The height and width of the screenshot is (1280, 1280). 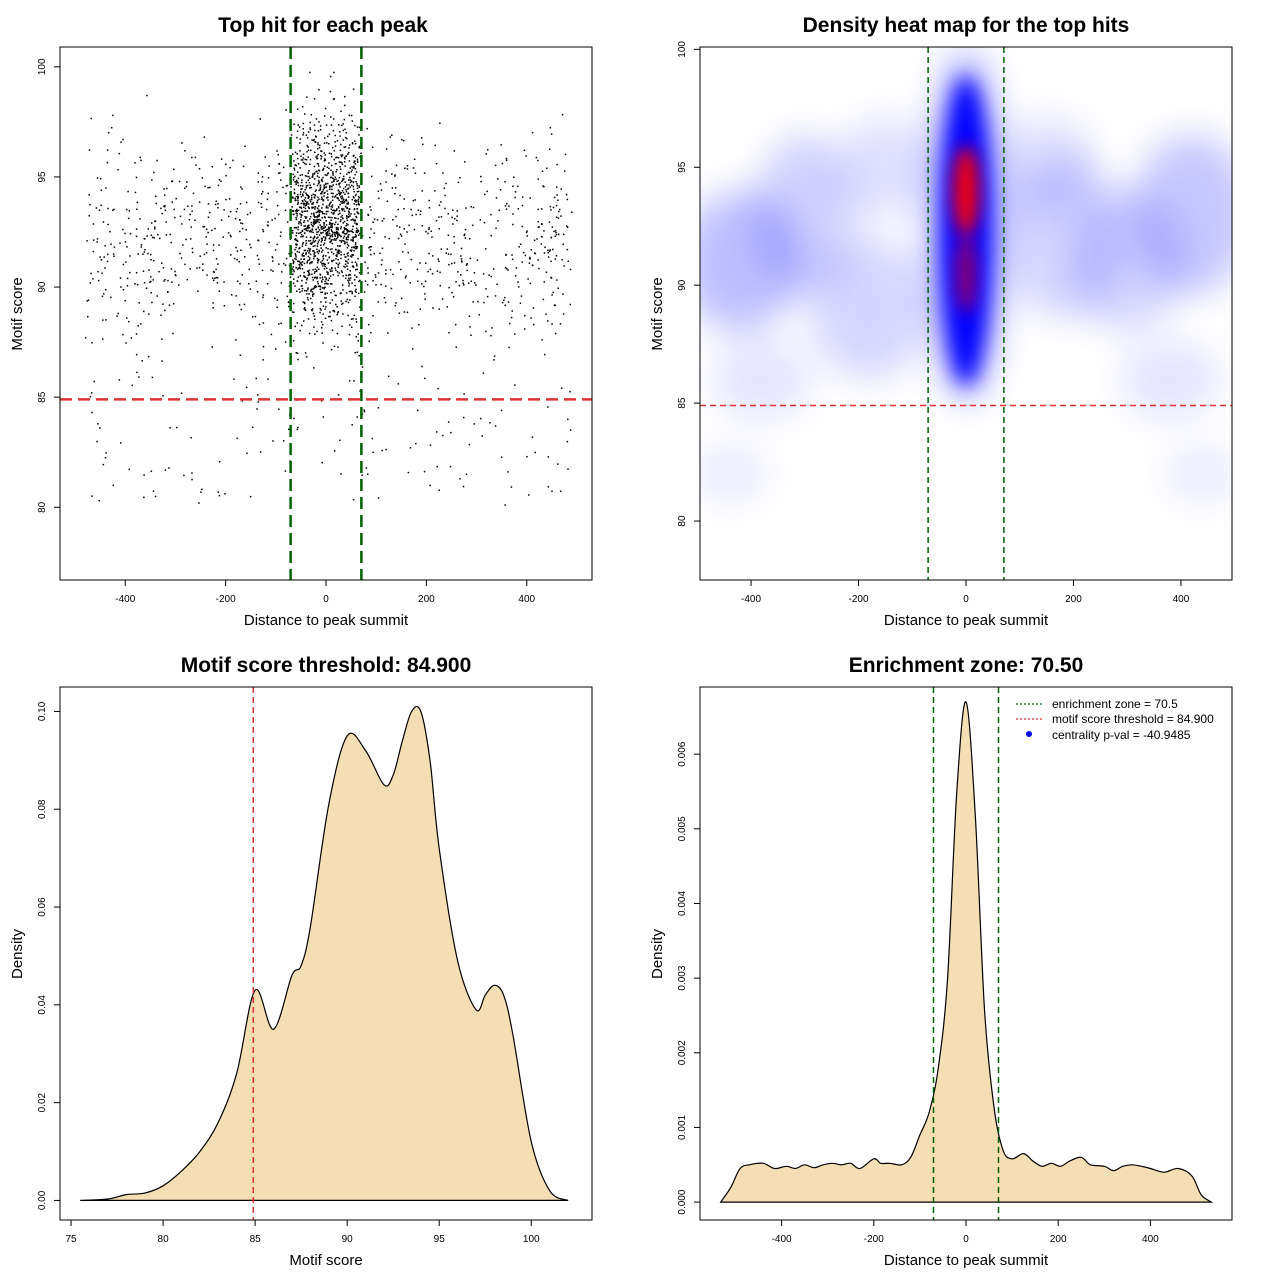 I want to click on heatmap-y-tick-label: 80, so click(x=682, y=521).